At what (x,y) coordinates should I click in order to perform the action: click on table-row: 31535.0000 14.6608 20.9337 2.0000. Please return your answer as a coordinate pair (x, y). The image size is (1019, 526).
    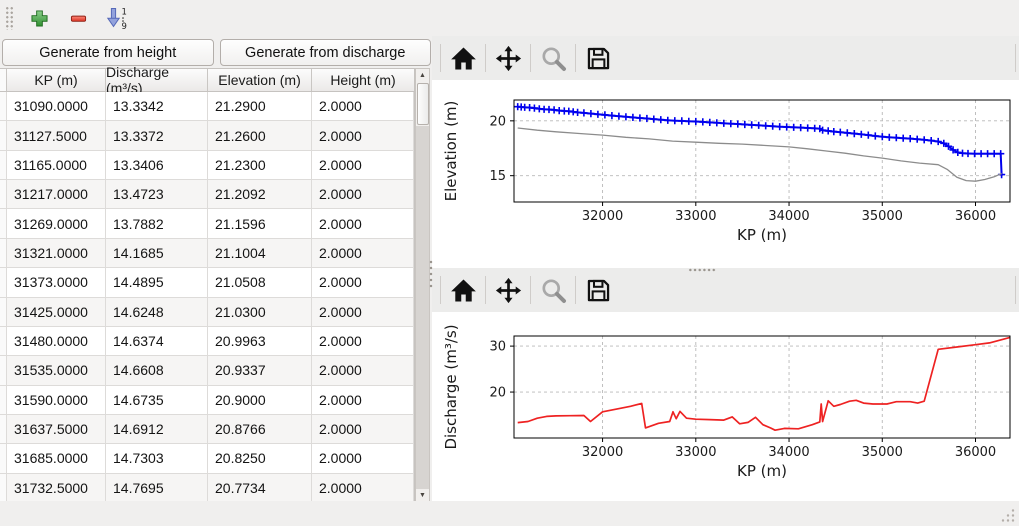
    Looking at the image, I should click on (207, 371).